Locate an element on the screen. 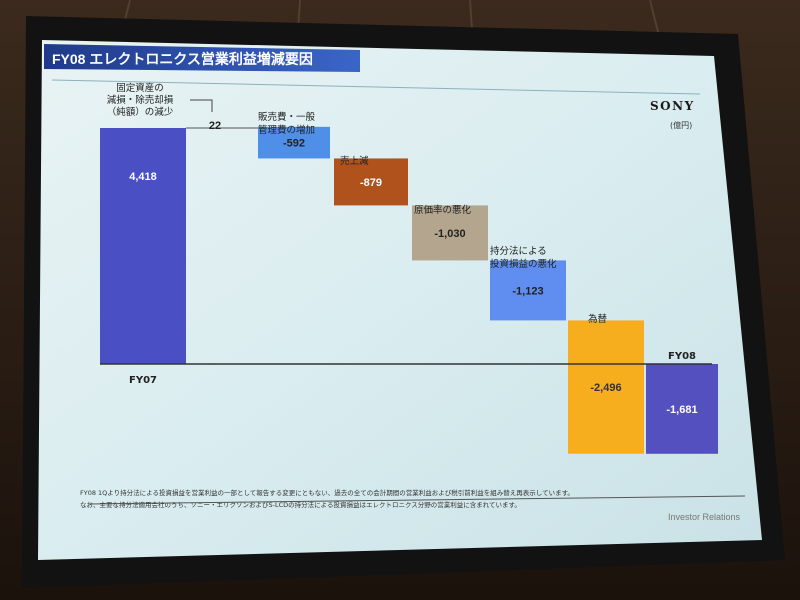 This screenshot has height=600, width=800. bar-fy07 is located at coordinates (143, 246).